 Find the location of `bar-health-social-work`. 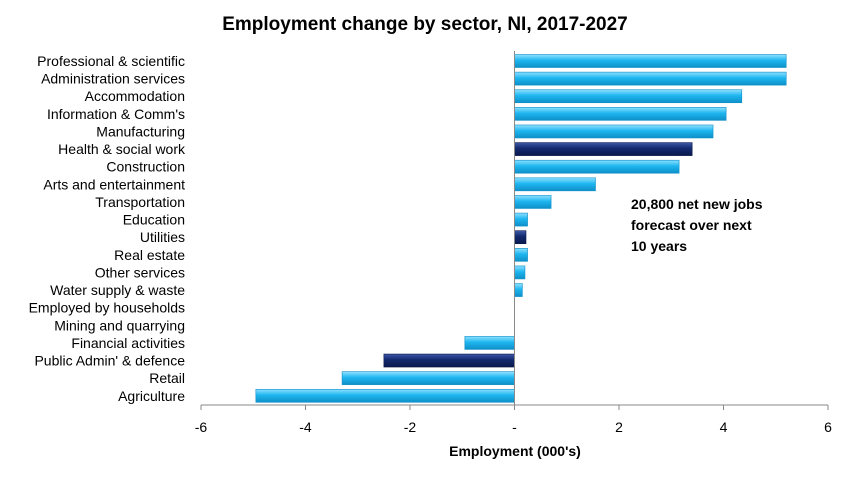

bar-health-social-work is located at coordinates (603, 149).